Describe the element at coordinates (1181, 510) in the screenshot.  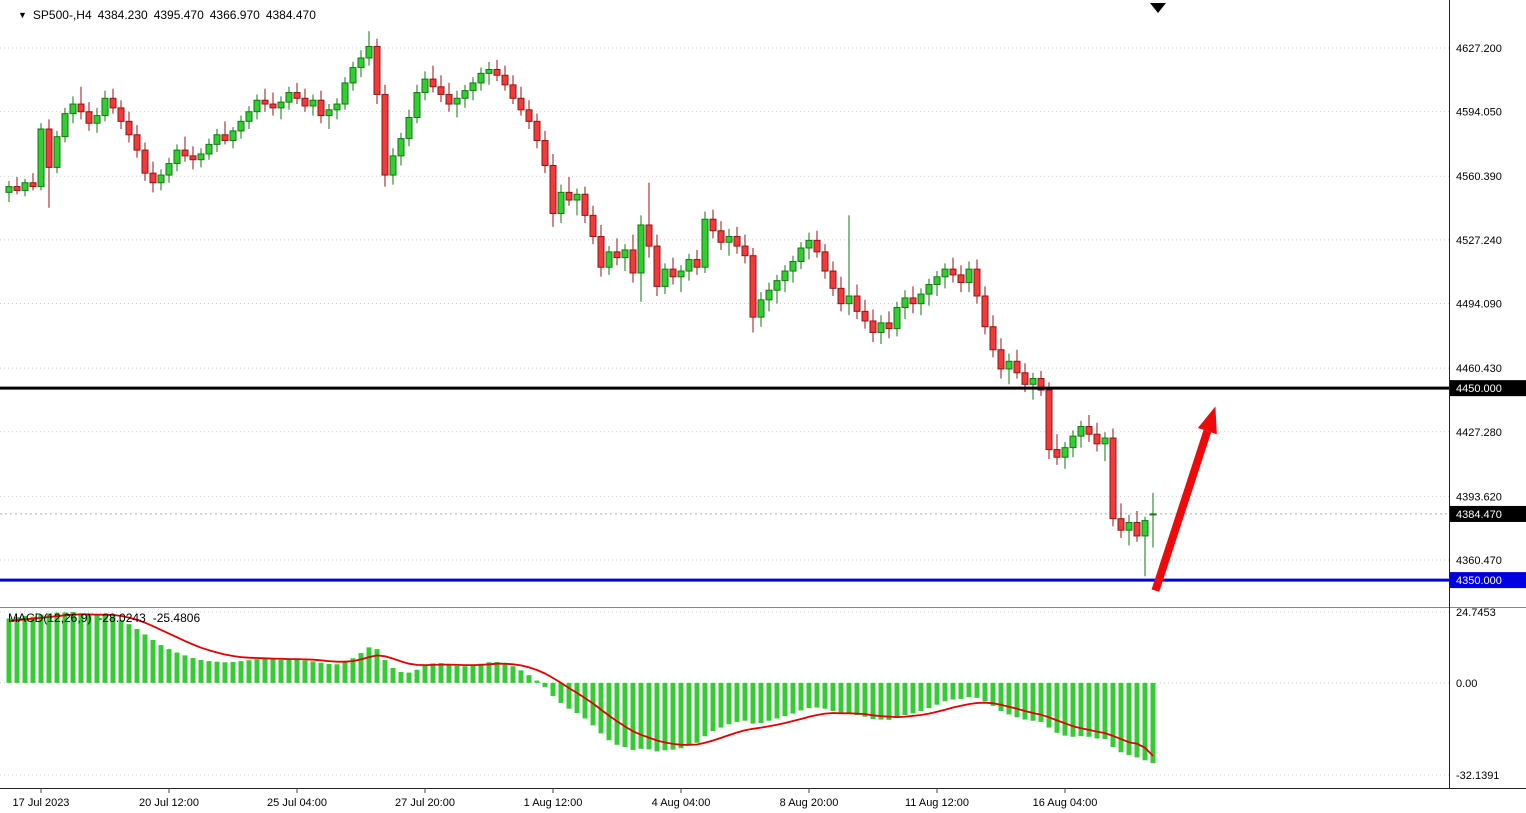
I see `arrow-shaft` at that location.